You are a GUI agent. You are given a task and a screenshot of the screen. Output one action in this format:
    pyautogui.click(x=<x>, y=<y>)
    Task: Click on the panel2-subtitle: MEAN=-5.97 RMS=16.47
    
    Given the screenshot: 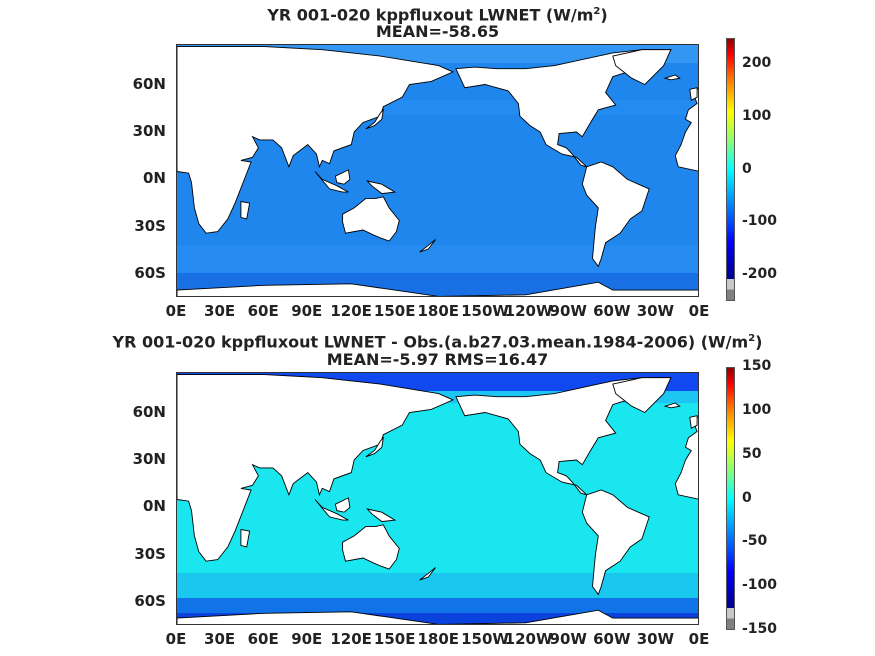 What is the action you would take?
    pyautogui.click(x=437, y=359)
    